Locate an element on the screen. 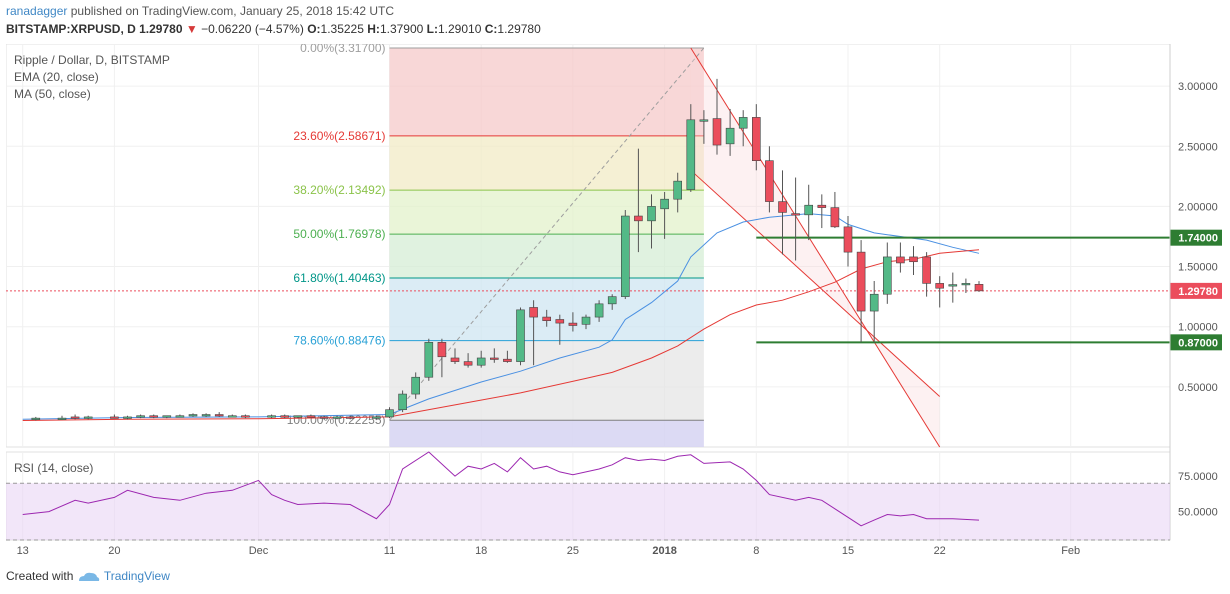 Image resolution: width=1230 pixels, height=594 pixels. y-tick-label: 0.50000 is located at coordinates (1198, 388).